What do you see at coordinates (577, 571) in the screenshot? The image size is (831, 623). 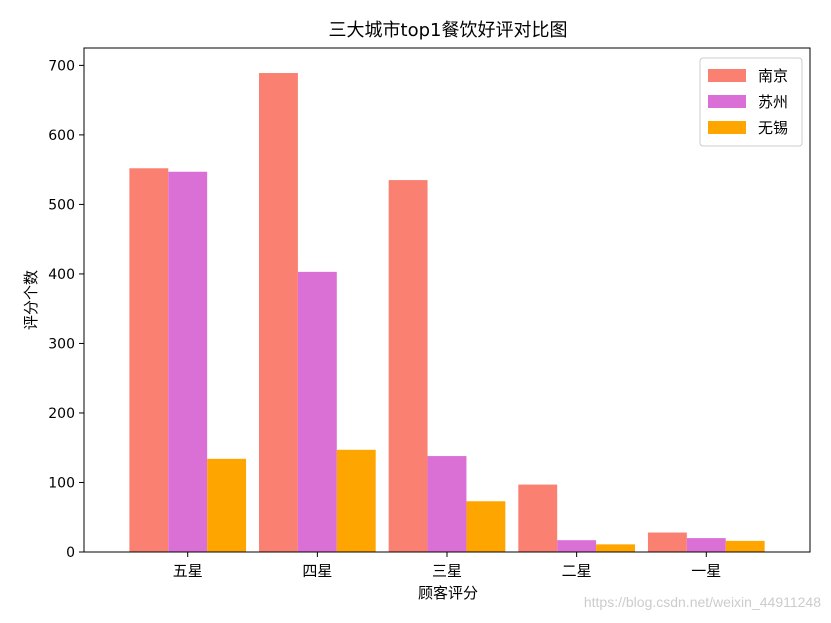 I see `x-tick-label: 二星` at bounding box center [577, 571].